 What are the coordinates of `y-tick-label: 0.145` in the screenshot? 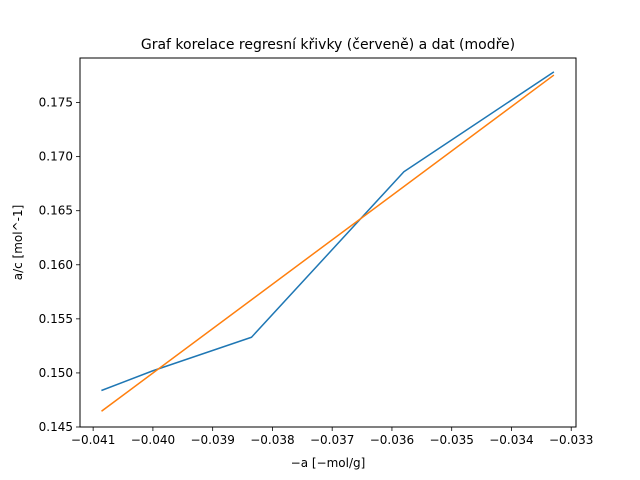 It's located at (56, 427).